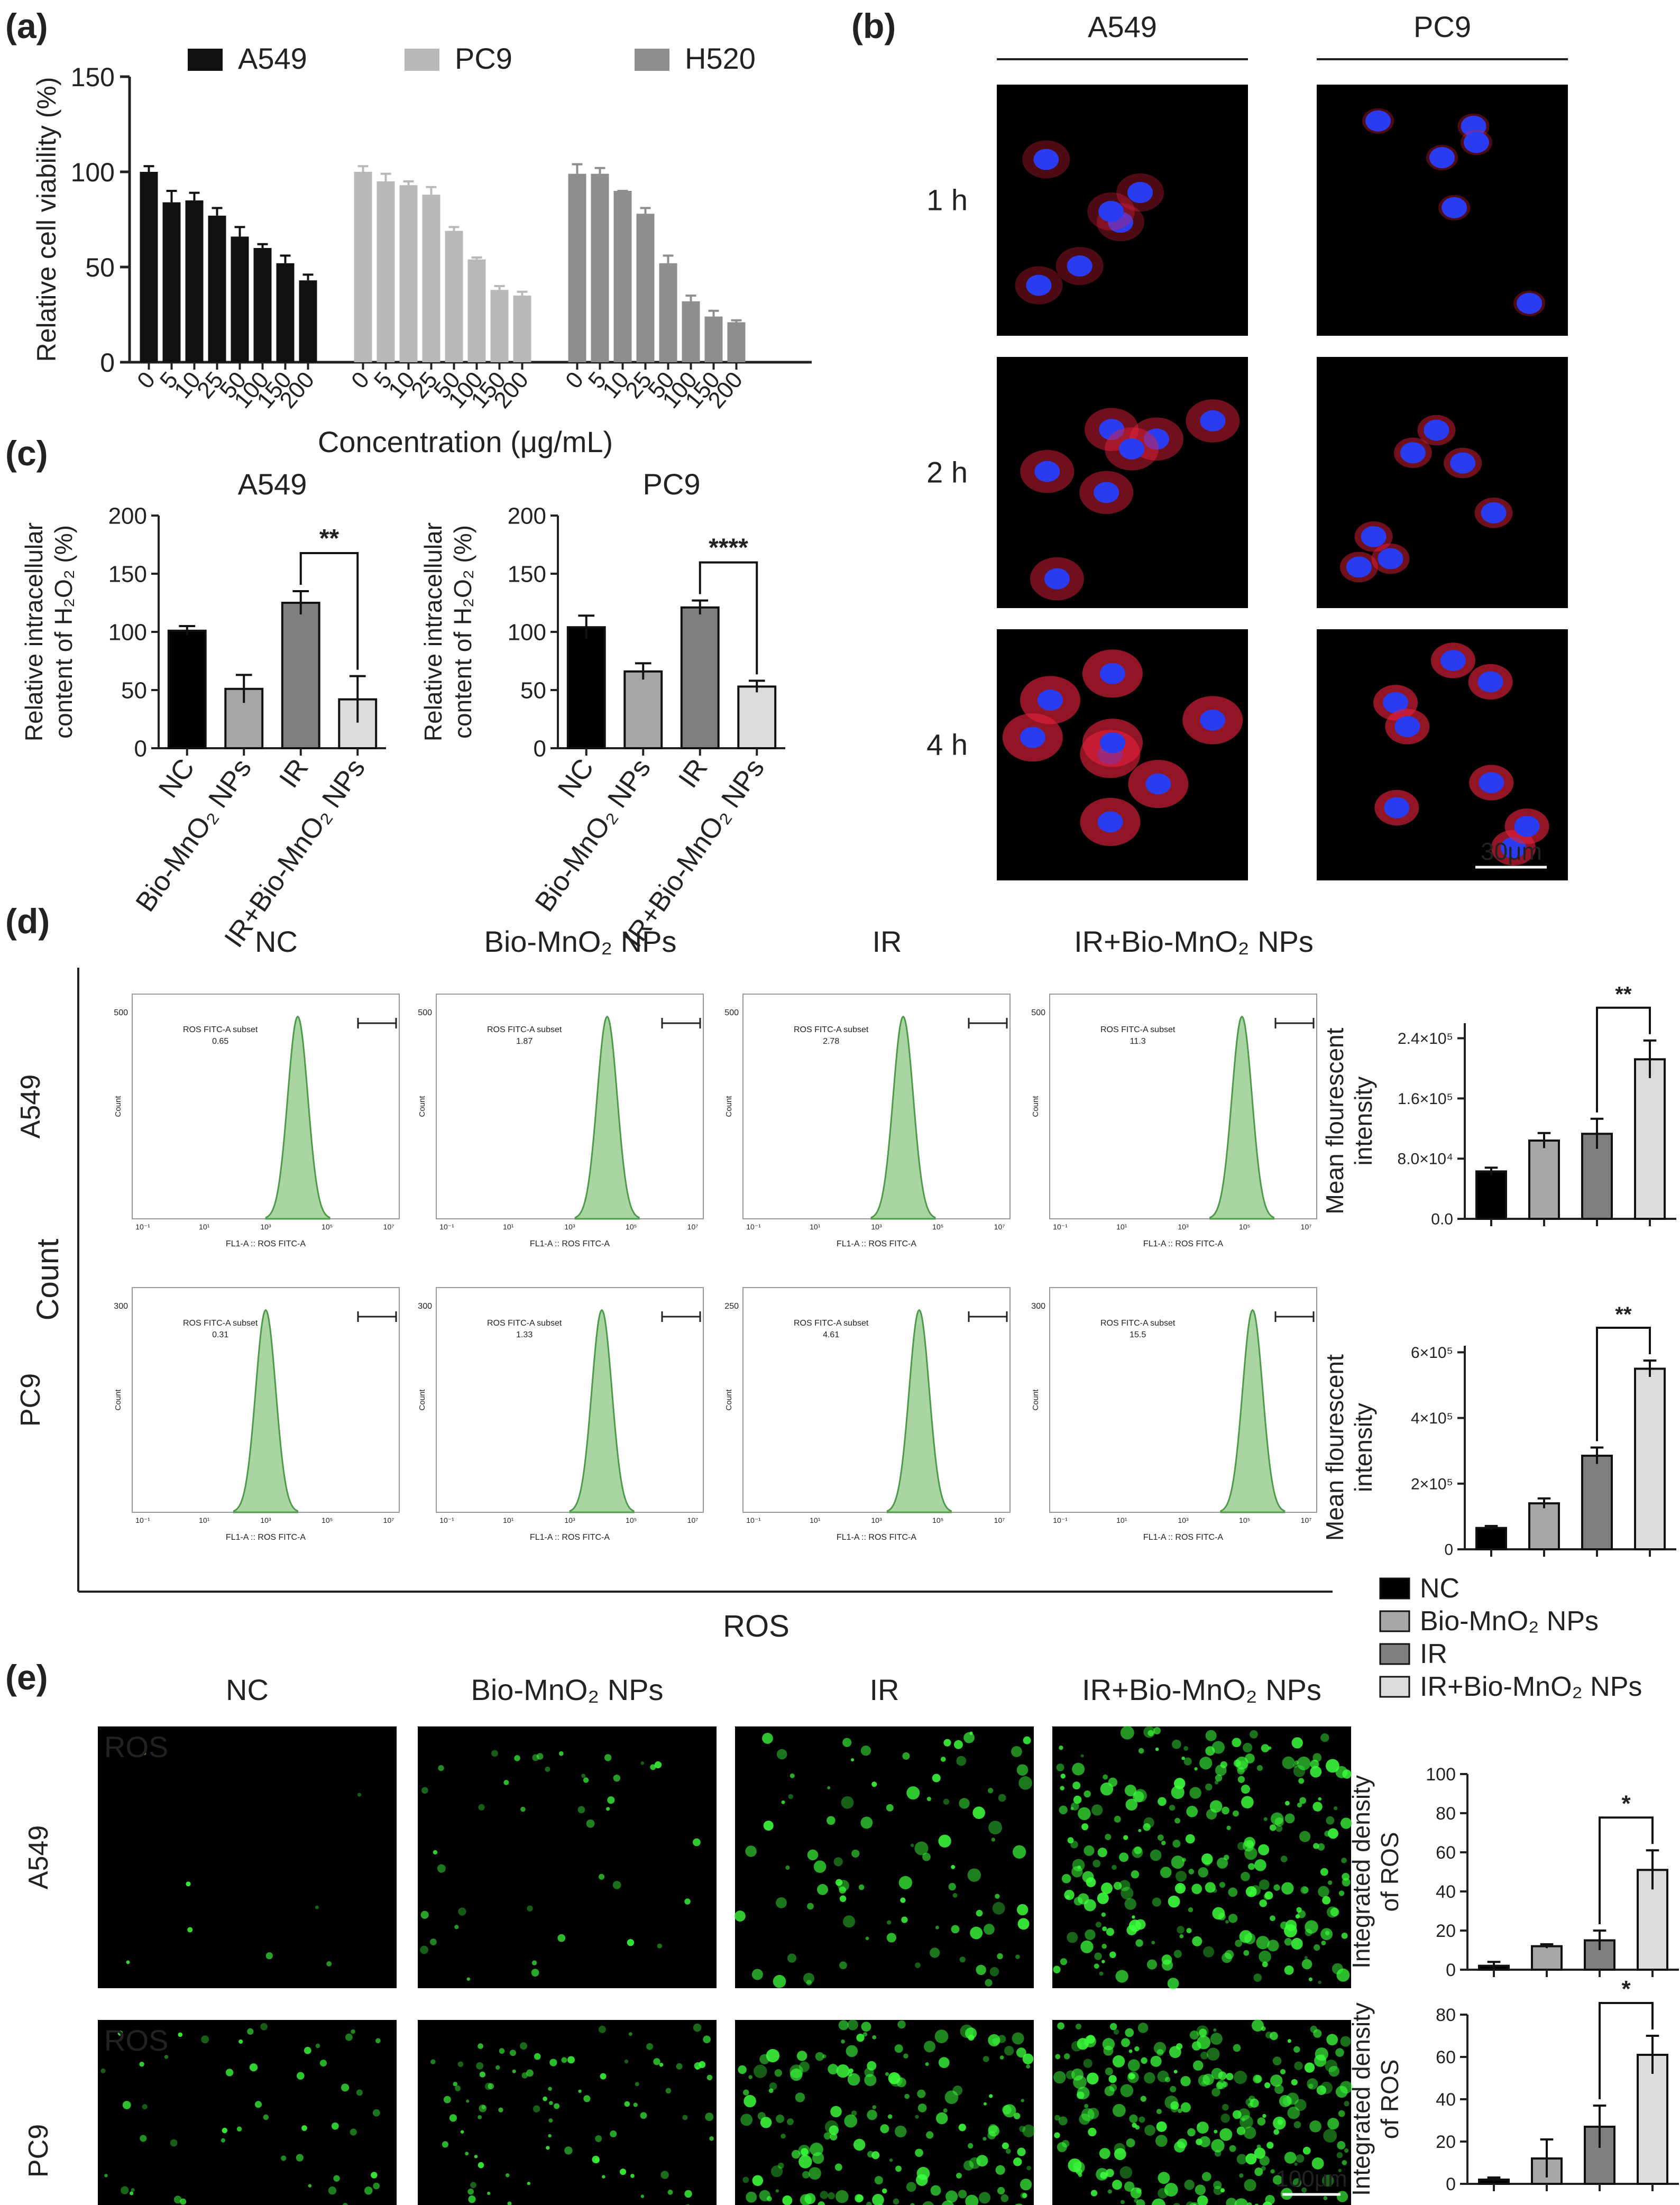 This screenshot has height=2205, width=1680. I want to click on subset-value: 4.61, so click(831, 1335).